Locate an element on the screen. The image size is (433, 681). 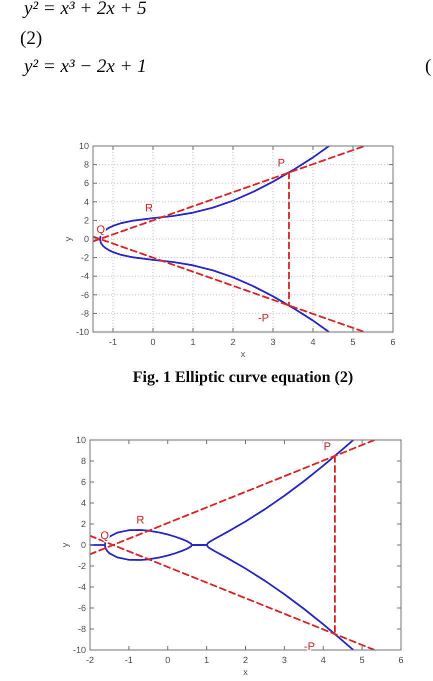
annotation: -P is located at coordinates (263, 318).